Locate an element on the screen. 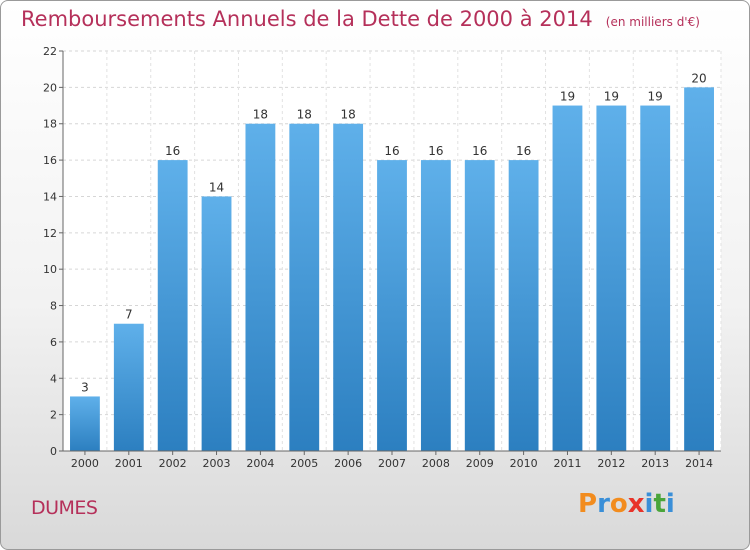 The height and width of the screenshot is (550, 750). x-tick-label: 2014 is located at coordinates (699, 463).